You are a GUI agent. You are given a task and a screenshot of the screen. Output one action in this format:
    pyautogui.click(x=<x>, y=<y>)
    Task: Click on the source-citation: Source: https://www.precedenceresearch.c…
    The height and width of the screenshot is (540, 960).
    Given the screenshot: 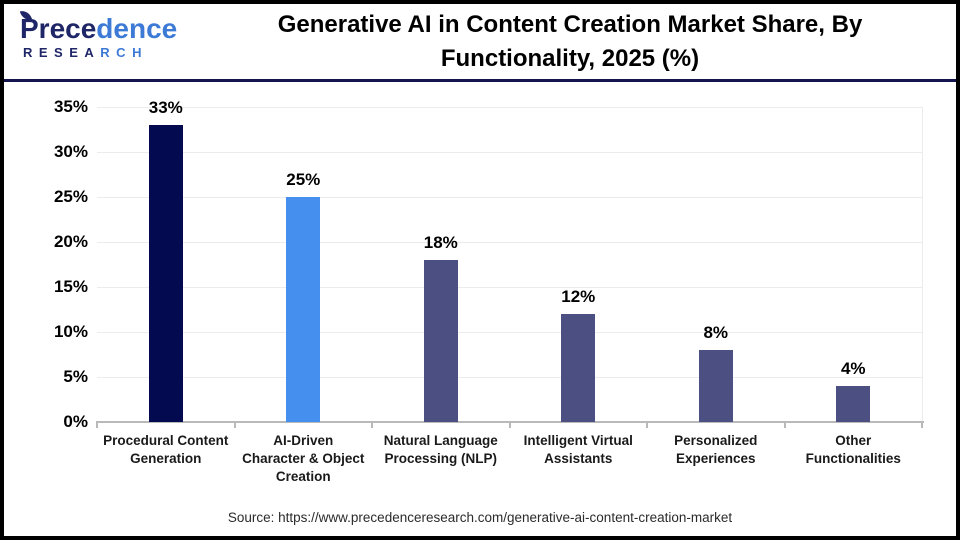 What is the action you would take?
    pyautogui.click(x=480, y=517)
    